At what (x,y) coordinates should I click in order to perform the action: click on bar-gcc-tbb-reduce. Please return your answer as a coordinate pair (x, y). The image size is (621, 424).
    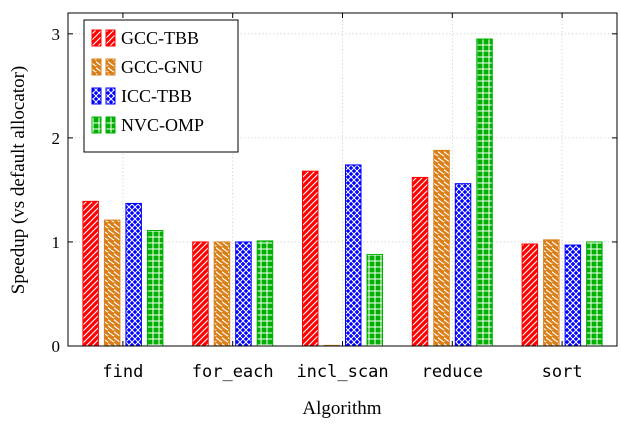
    Looking at the image, I should click on (420, 261).